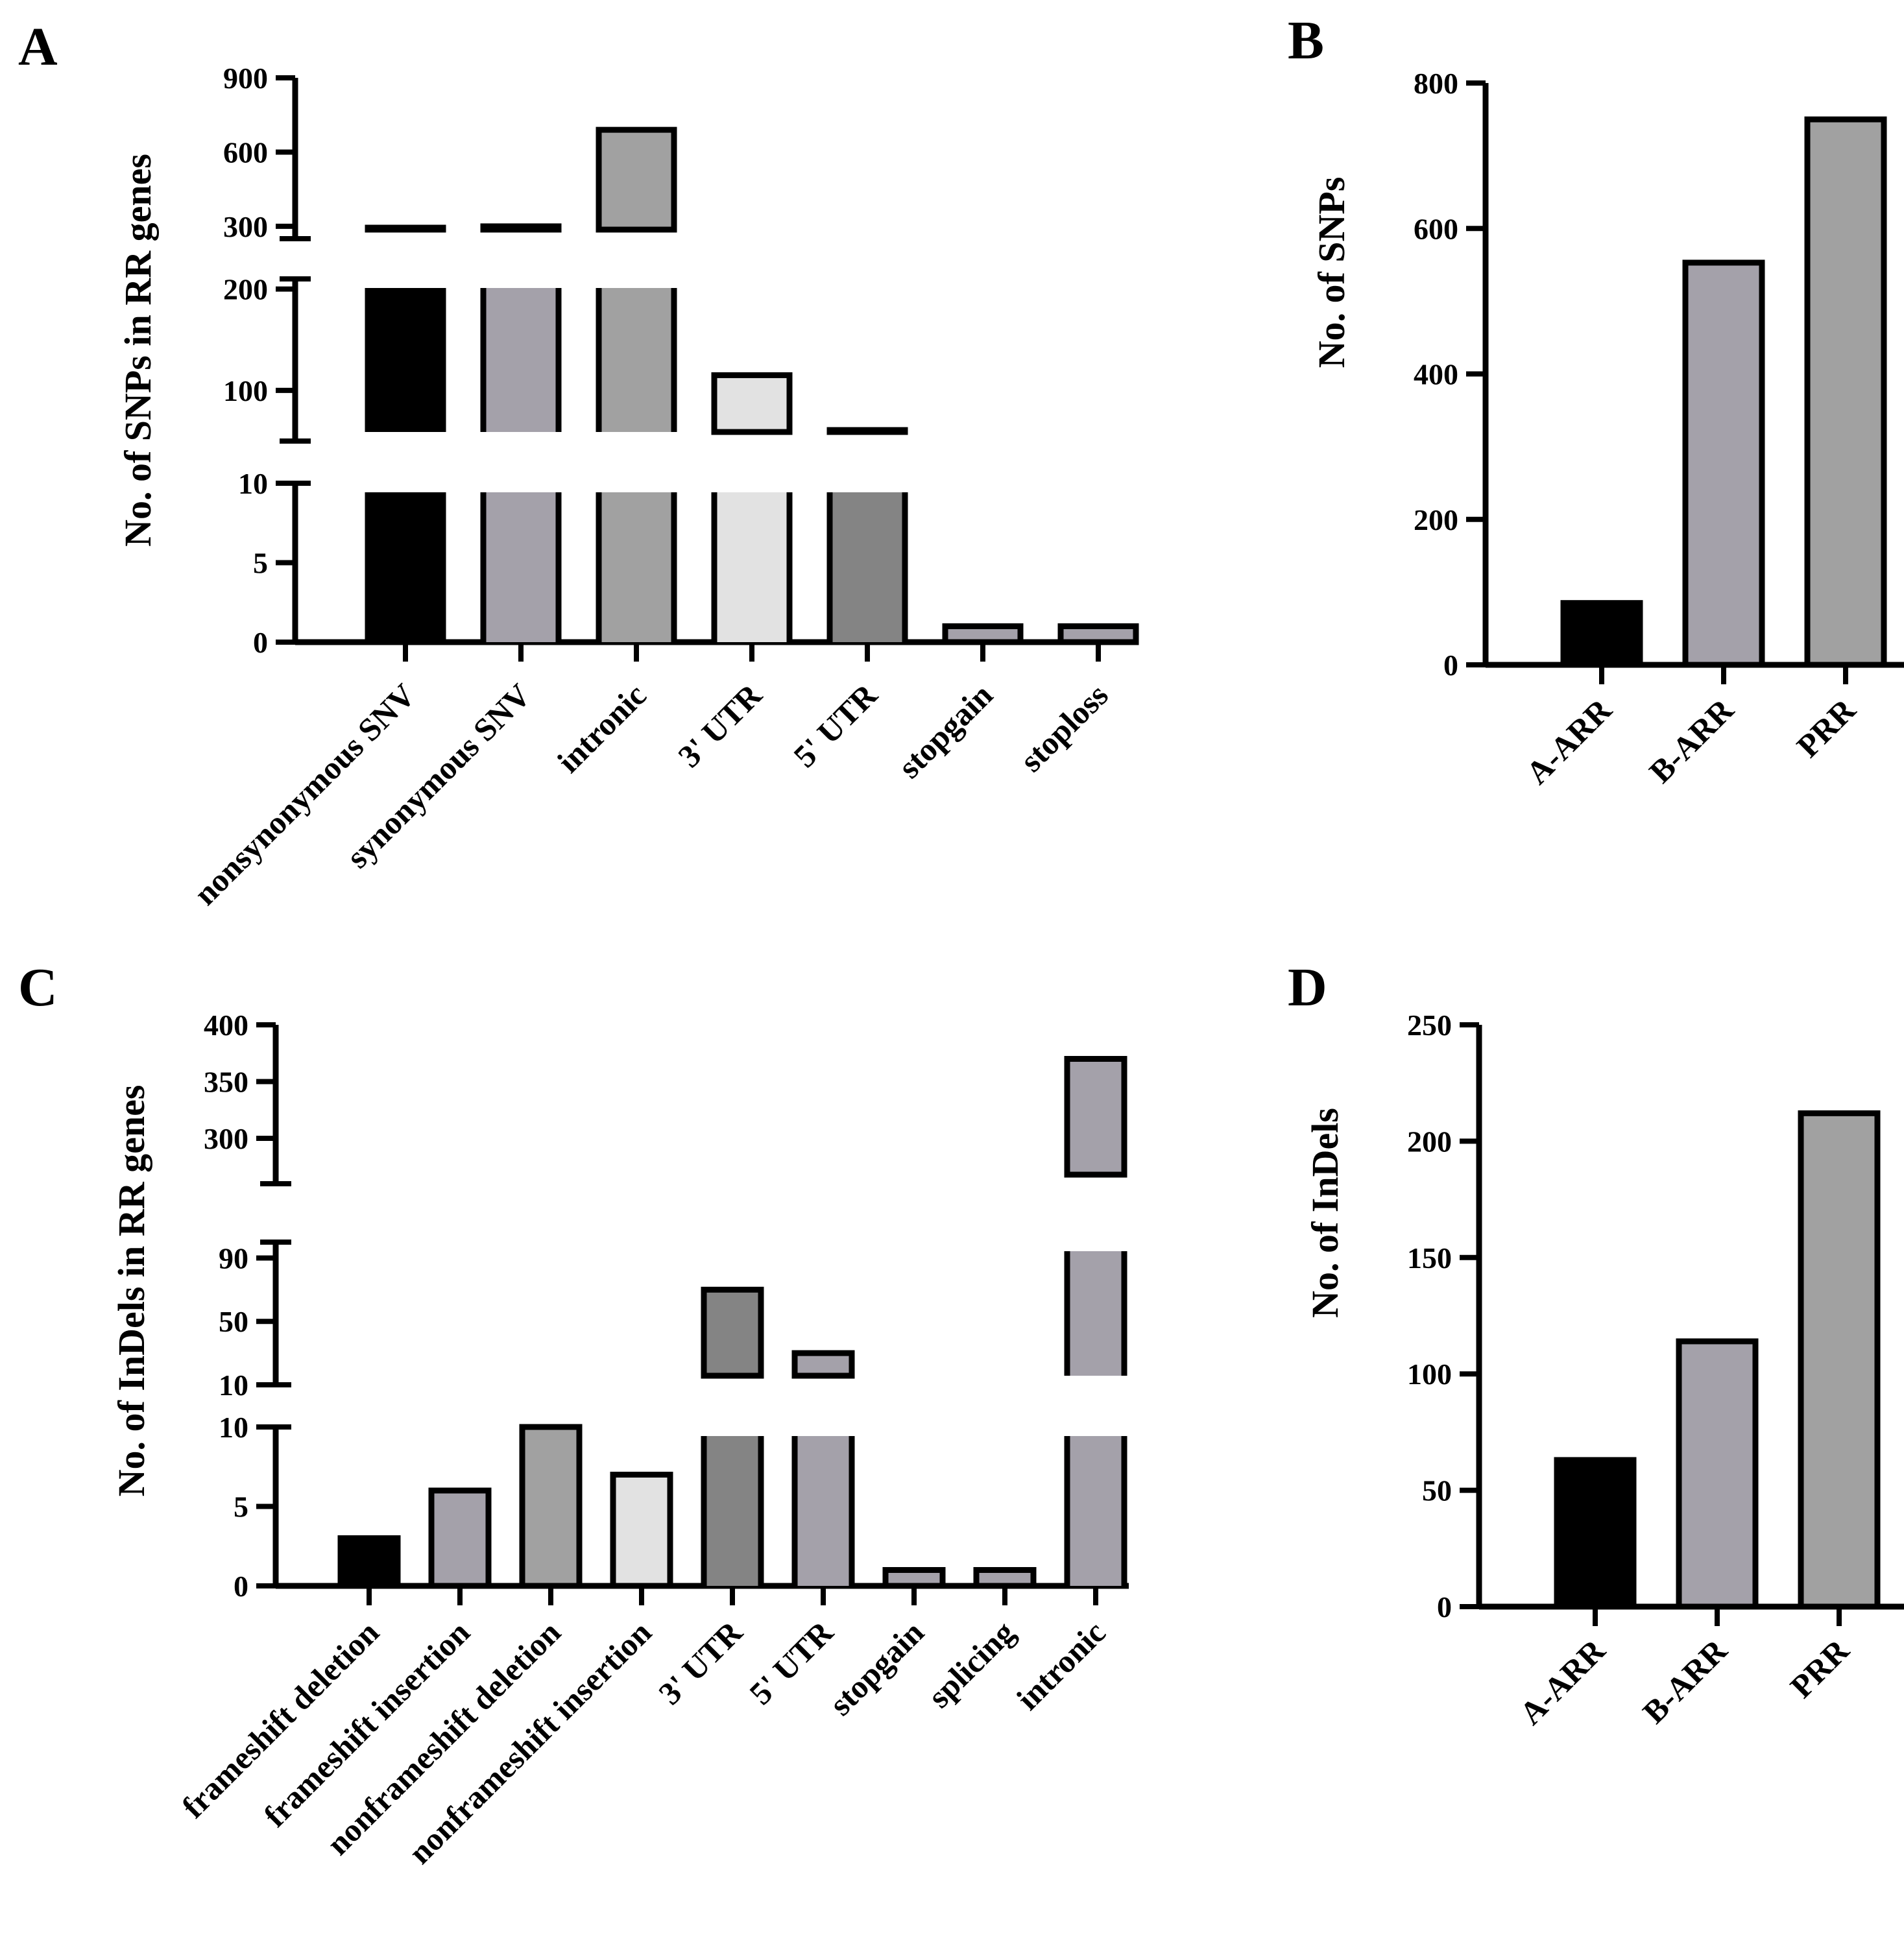  What do you see at coordinates (1691, 740) in the screenshot?
I see `panel-b-x-label-b-arr: B-ARR` at bounding box center [1691, 740].